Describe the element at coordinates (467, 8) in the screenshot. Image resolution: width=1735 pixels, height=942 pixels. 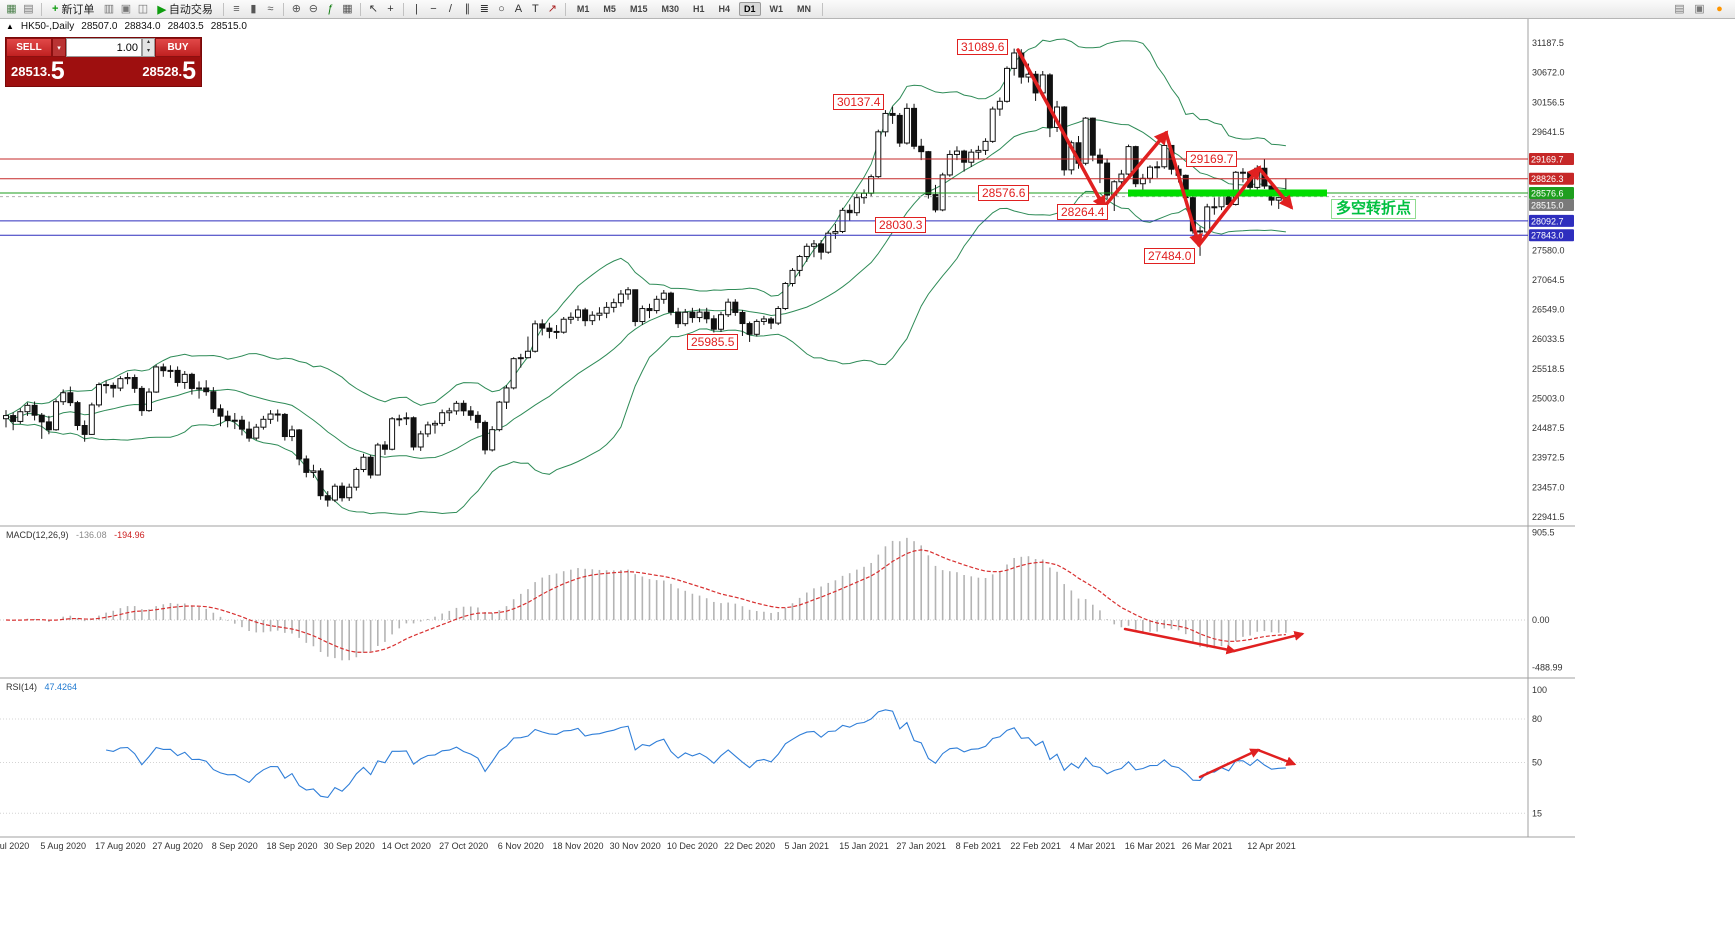
I see `equidistant-channel-icon: ∥` at that location.